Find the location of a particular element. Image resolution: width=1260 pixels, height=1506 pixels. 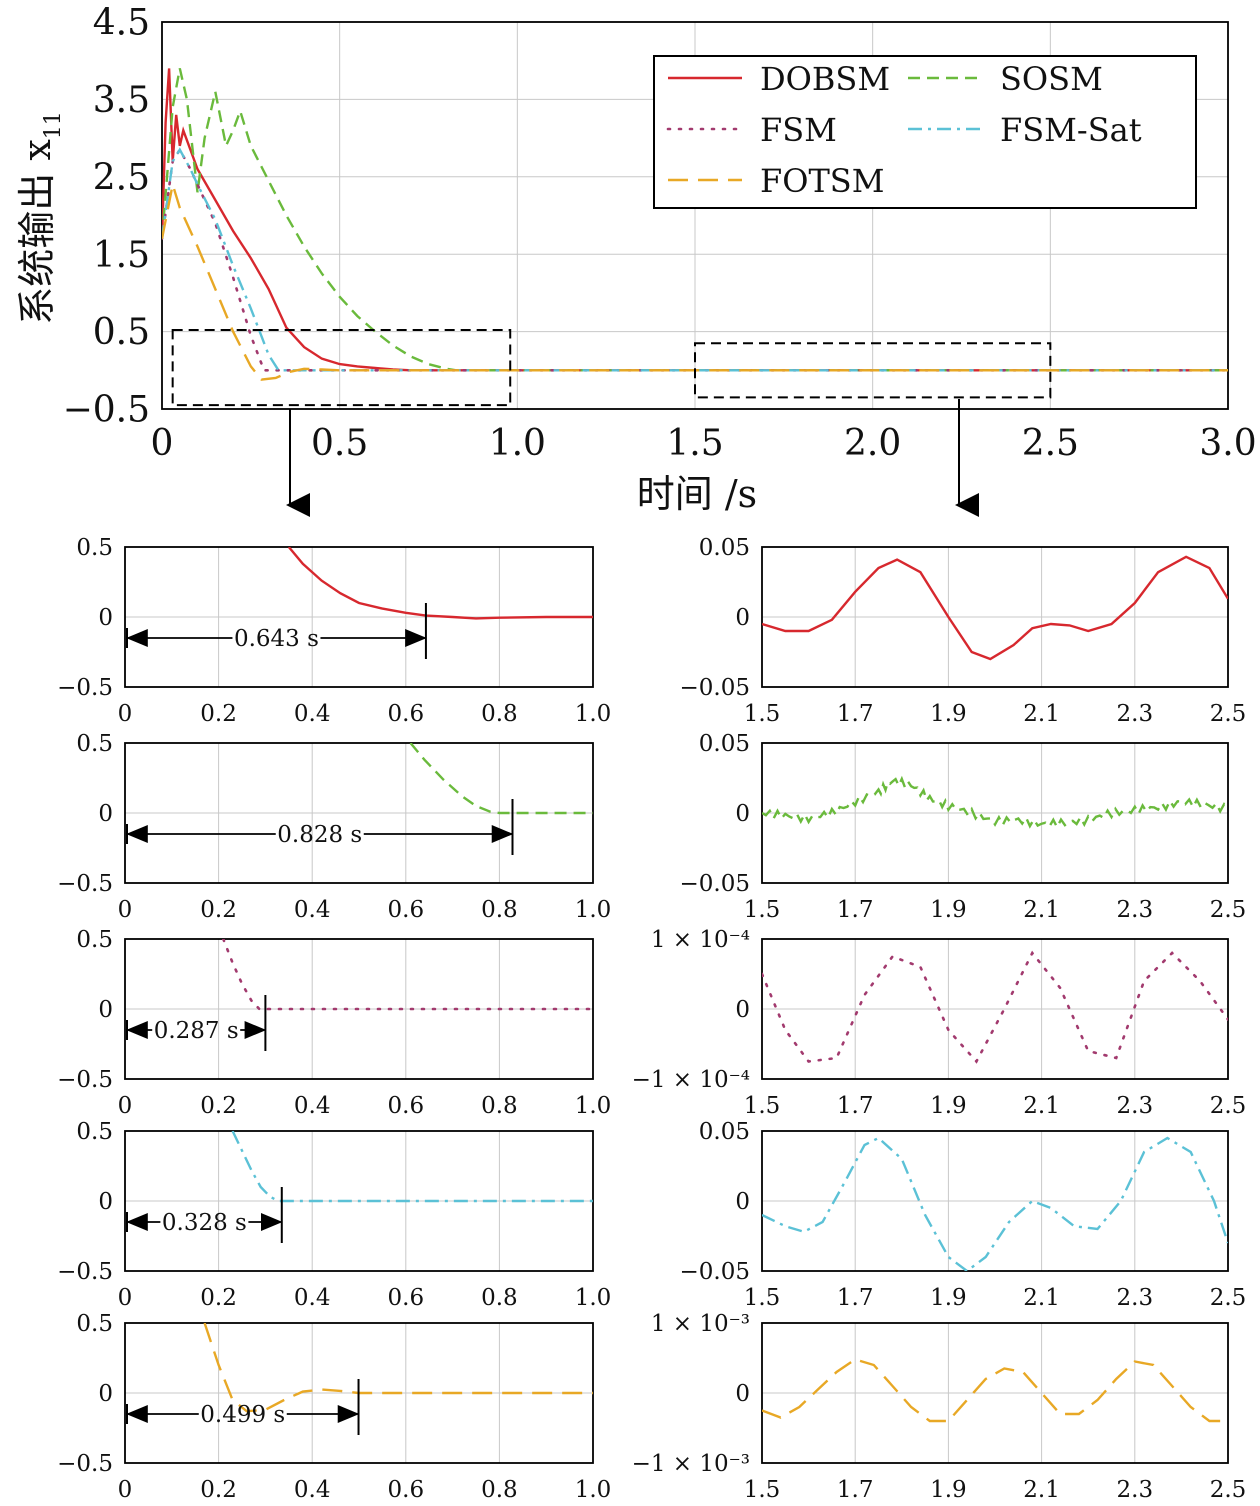

settling-time-label: 0.328 s is located at coordinates (204, 1223).